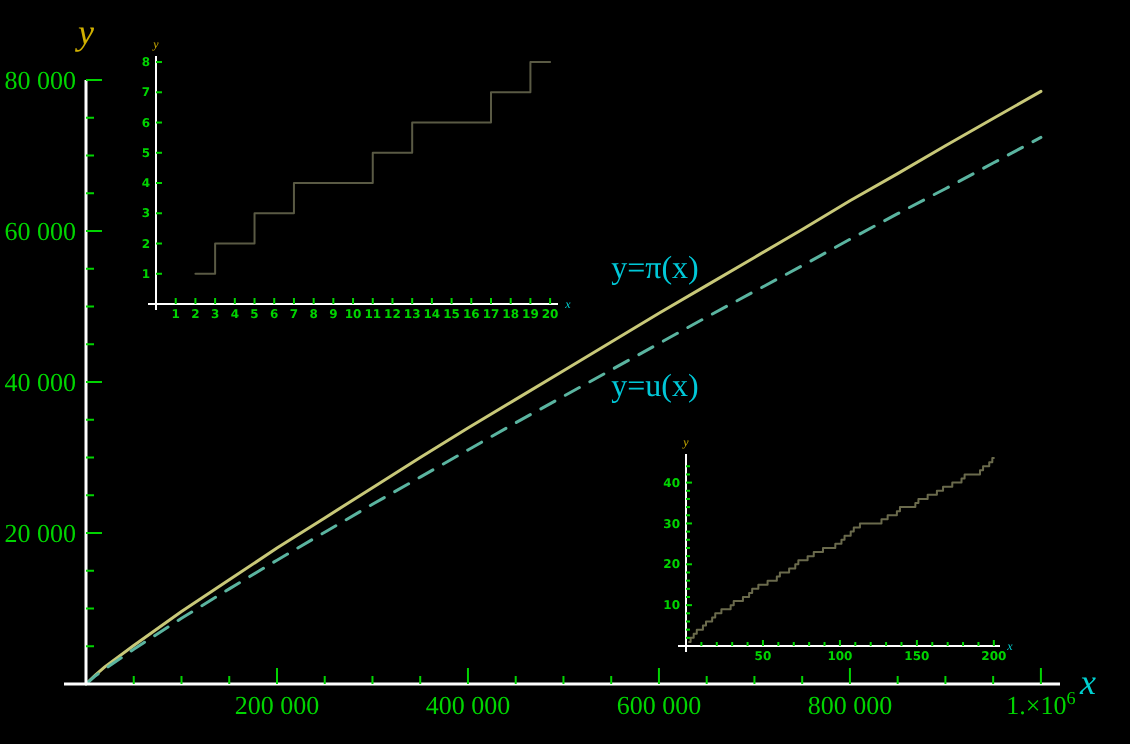  What do you see at coordinates (40, 231) in the screenshot?
I see `y-tick-label: 60 000` at bounding box center [40, 231].